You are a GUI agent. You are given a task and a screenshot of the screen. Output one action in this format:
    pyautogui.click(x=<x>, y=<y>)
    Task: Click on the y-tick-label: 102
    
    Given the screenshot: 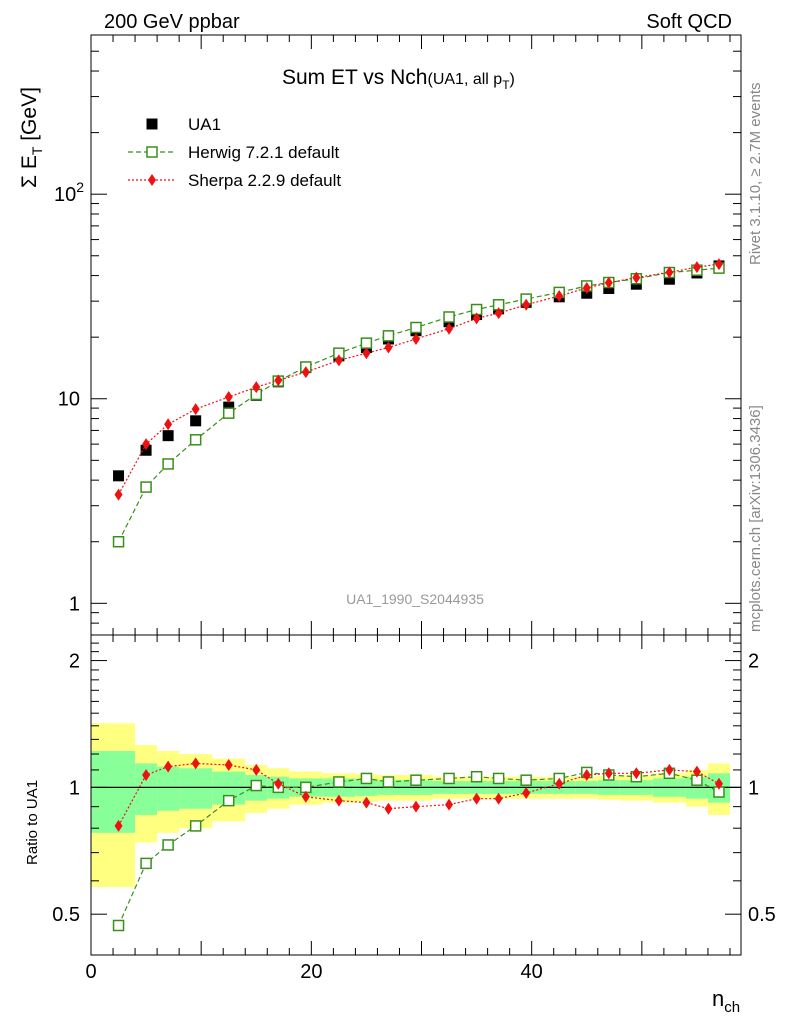 What is the action you would take?
    pyautogui.click(x=69, y=192)
    